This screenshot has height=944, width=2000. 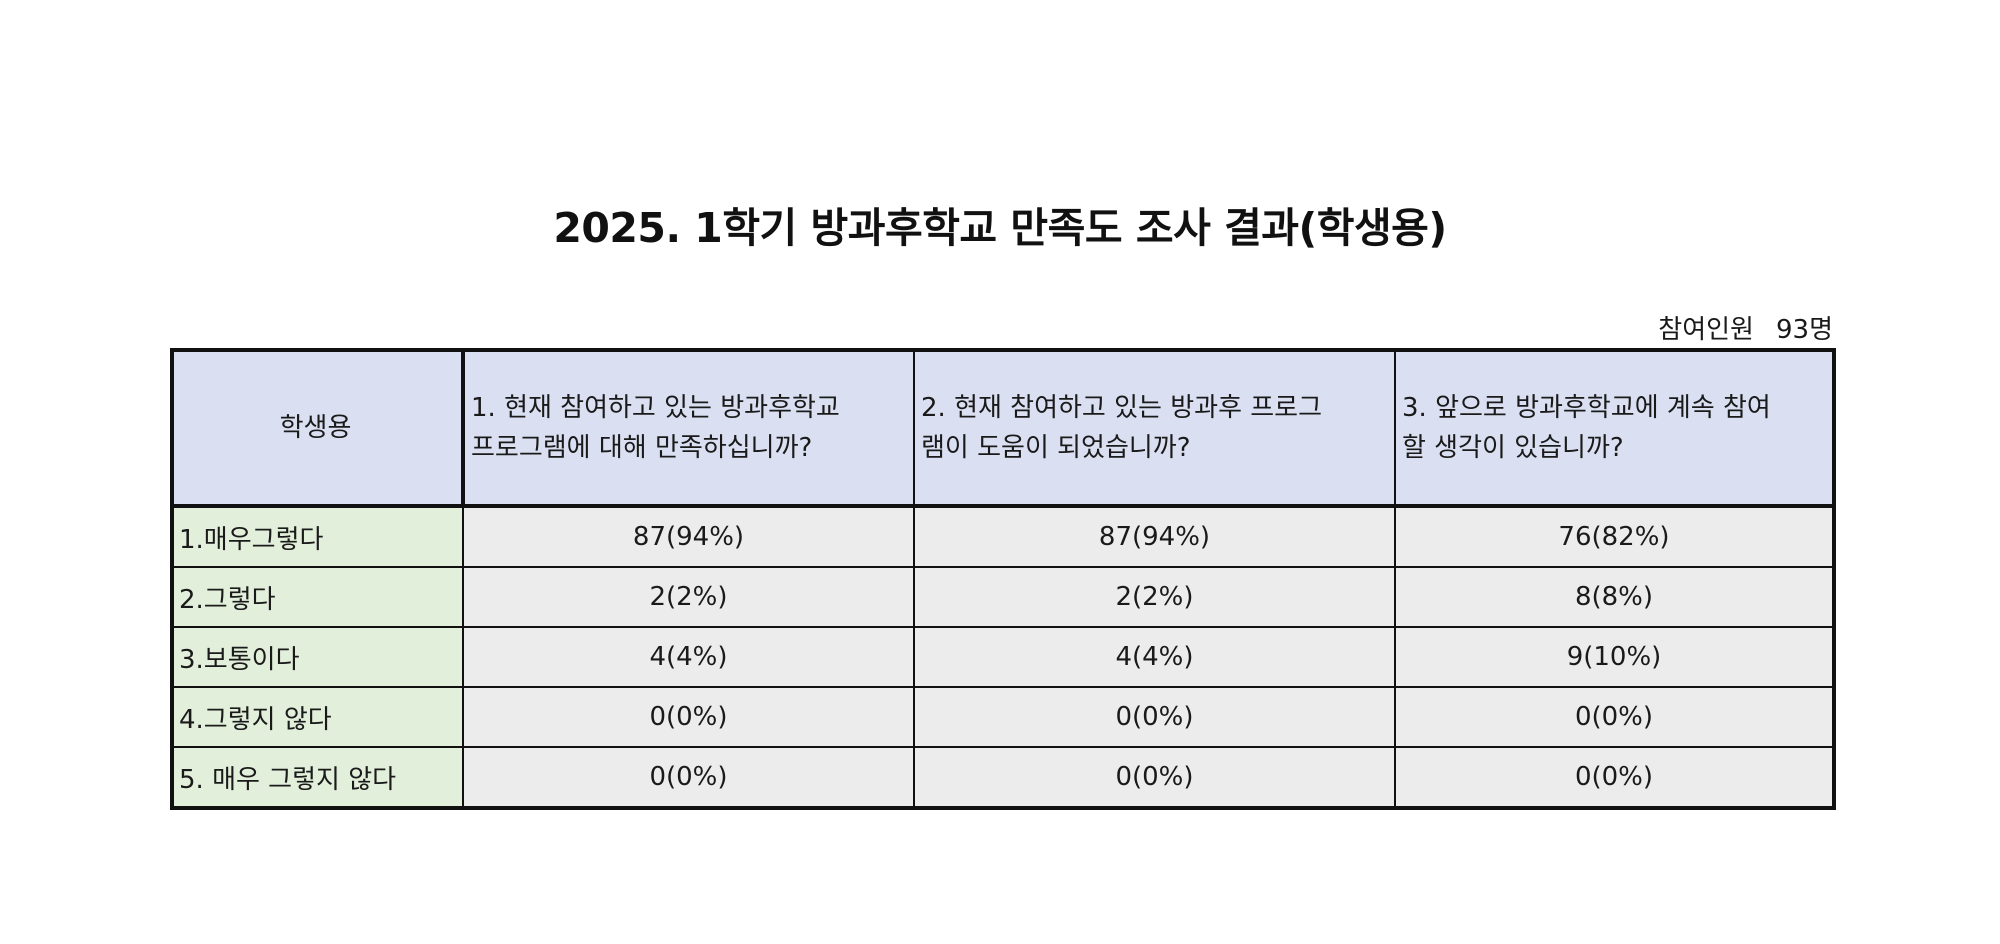 I want to click on question-3-line-2: 할 생각이 있습니까?, so click(x=1513, y=448).